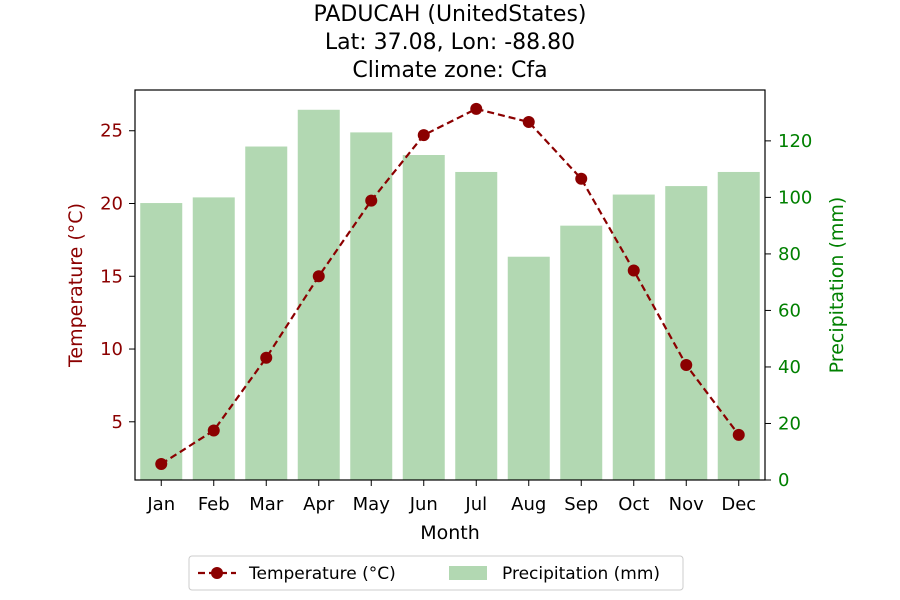 Image resolution: width=900 pixels, height=600 pixels. What do you see at coordinates (160, 504) in the screenshot?
I see `month-tick-label: Jan` at bounding box center [160, 504].